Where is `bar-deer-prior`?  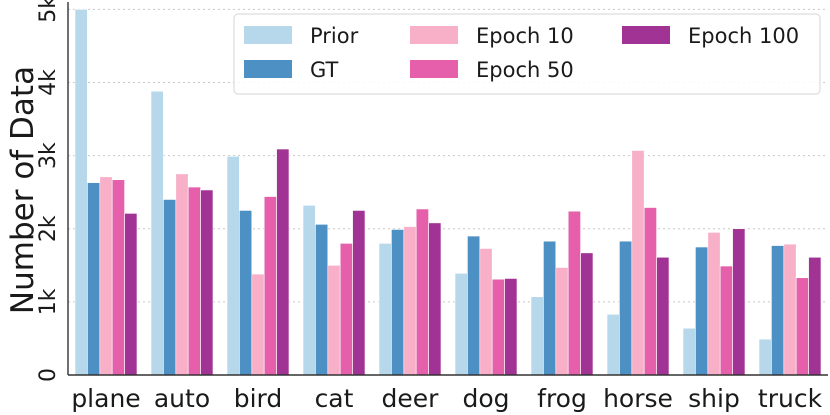
bar-deer-prior is located at coordinates (385, 309).